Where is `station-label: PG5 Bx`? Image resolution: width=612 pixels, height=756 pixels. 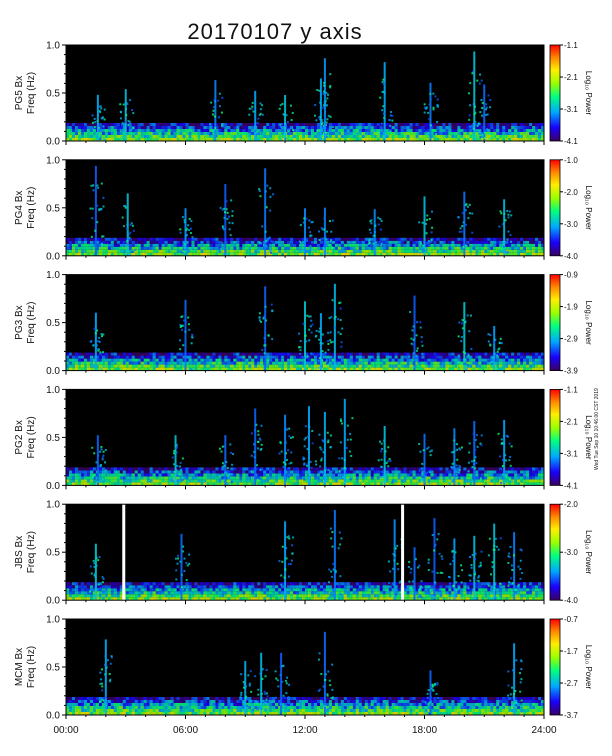
station-label: PG5 Bx is located at coordinates (19, 93).